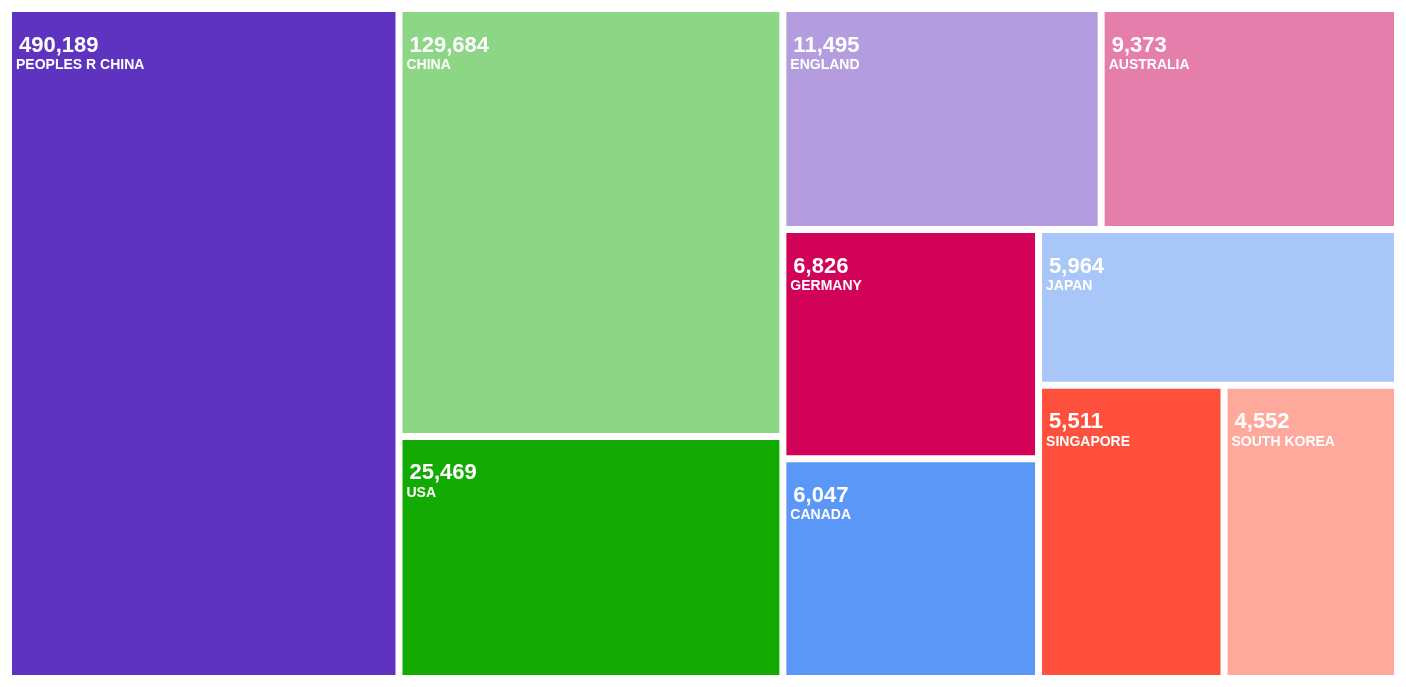 This screenshot has width=1406, height=687. Describe the element at coordinates (1076, 421) in the screenshot. I see `data-label: 5,511` at that location.